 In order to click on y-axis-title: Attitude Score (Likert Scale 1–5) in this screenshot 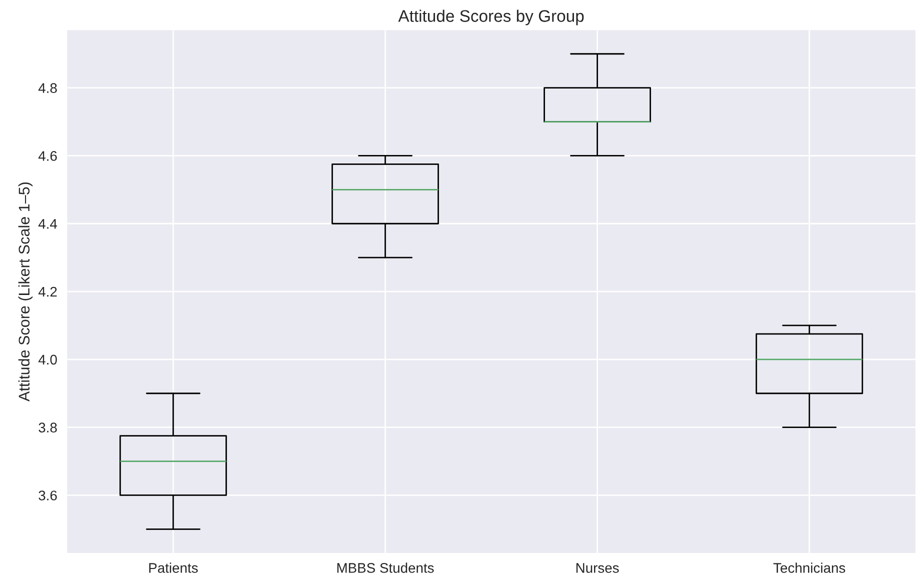, I will do `click(25, 292)`.